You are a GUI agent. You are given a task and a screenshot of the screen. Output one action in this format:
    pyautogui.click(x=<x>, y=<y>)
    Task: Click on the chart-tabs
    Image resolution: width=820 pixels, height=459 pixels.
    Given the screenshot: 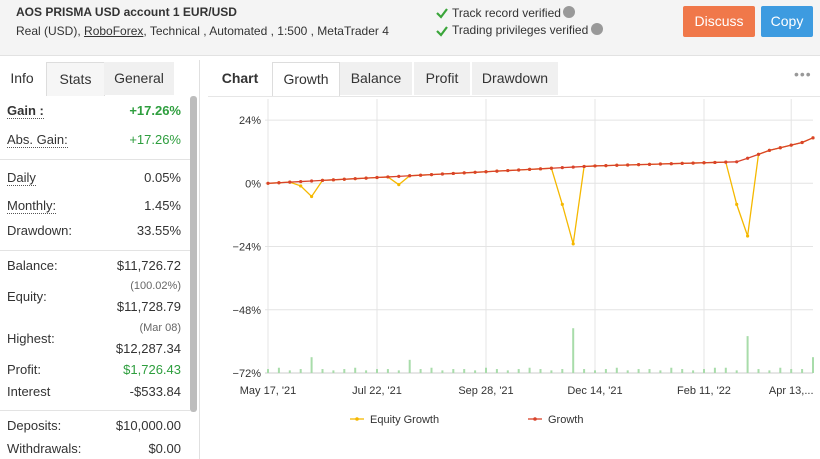 What is the action you would take?
    pyautogui.click(x=514, y=78)
    